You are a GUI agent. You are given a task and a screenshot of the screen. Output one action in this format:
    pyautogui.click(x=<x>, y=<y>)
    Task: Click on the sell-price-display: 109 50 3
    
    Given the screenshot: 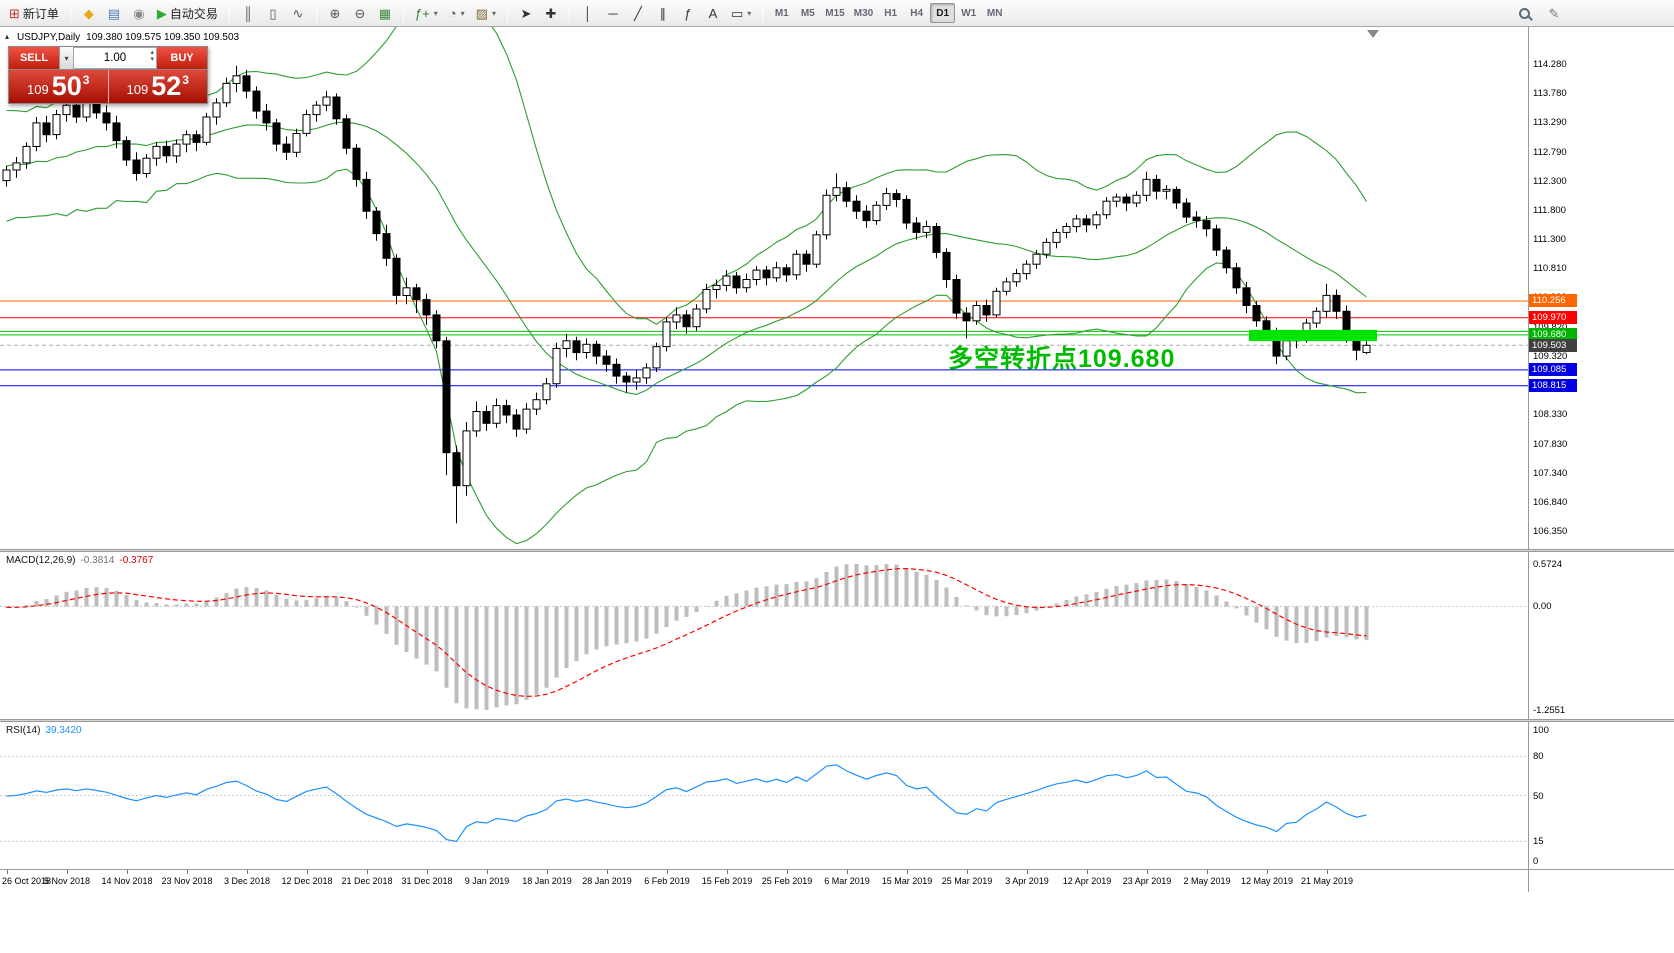 What is the action you would take?
    pyautogui.click(x=59, y=86)
    